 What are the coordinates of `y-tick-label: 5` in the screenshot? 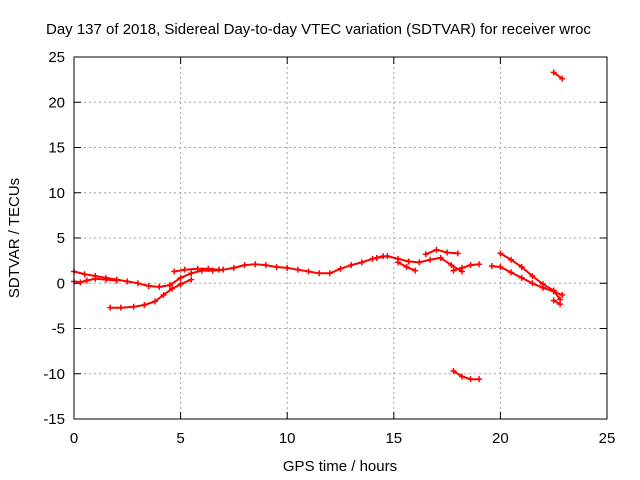 It's located at (61, 238).